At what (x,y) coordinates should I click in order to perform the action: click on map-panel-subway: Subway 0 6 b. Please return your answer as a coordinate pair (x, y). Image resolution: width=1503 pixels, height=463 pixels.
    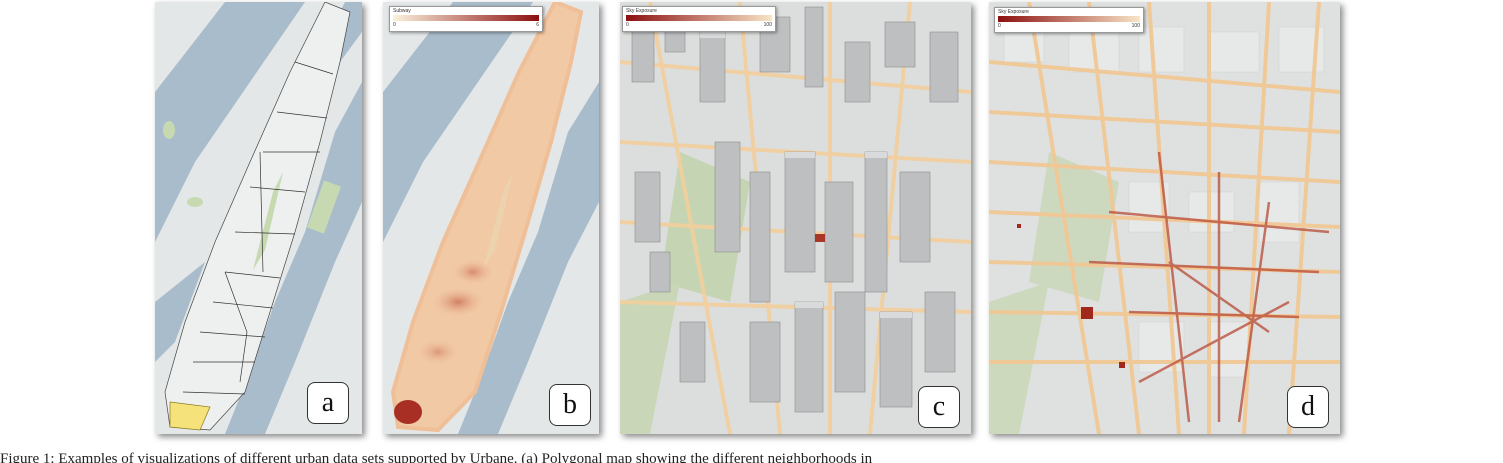
    Looking at the image, I should click on (491, 218).